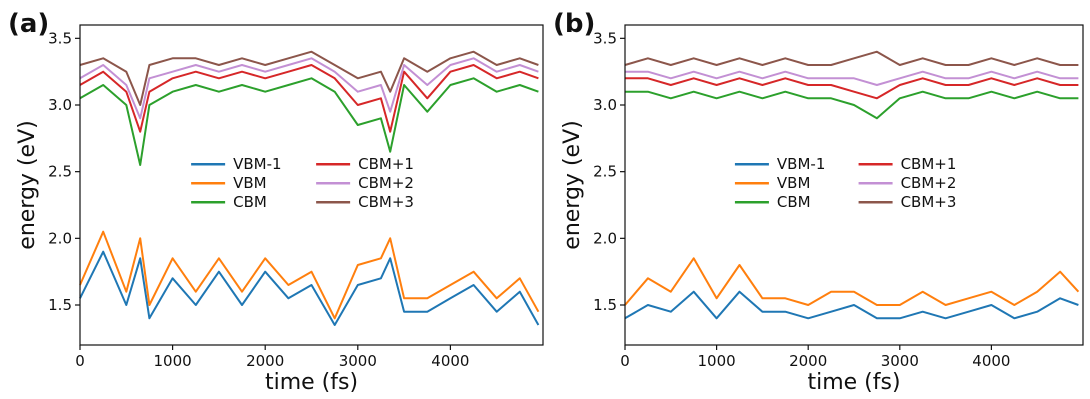 Image resolution: width=1090 pixels, height=399 pixels. Describe the element at coordinates (574, 24) in the screenshot. I see `panel-label: (b)` at that location.